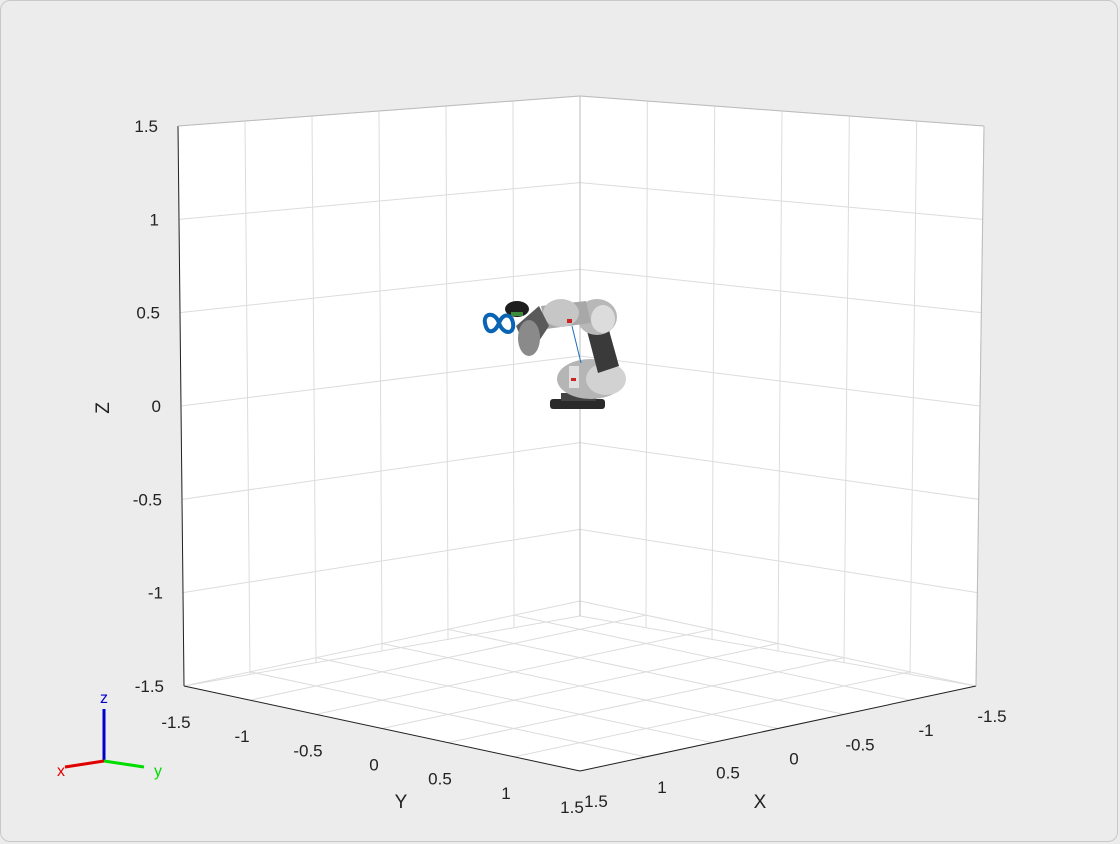  What do you see at coordinates (925, 730) in the screenshot?
I see `x-tick-label: -1` at bounding box center [925, 730].